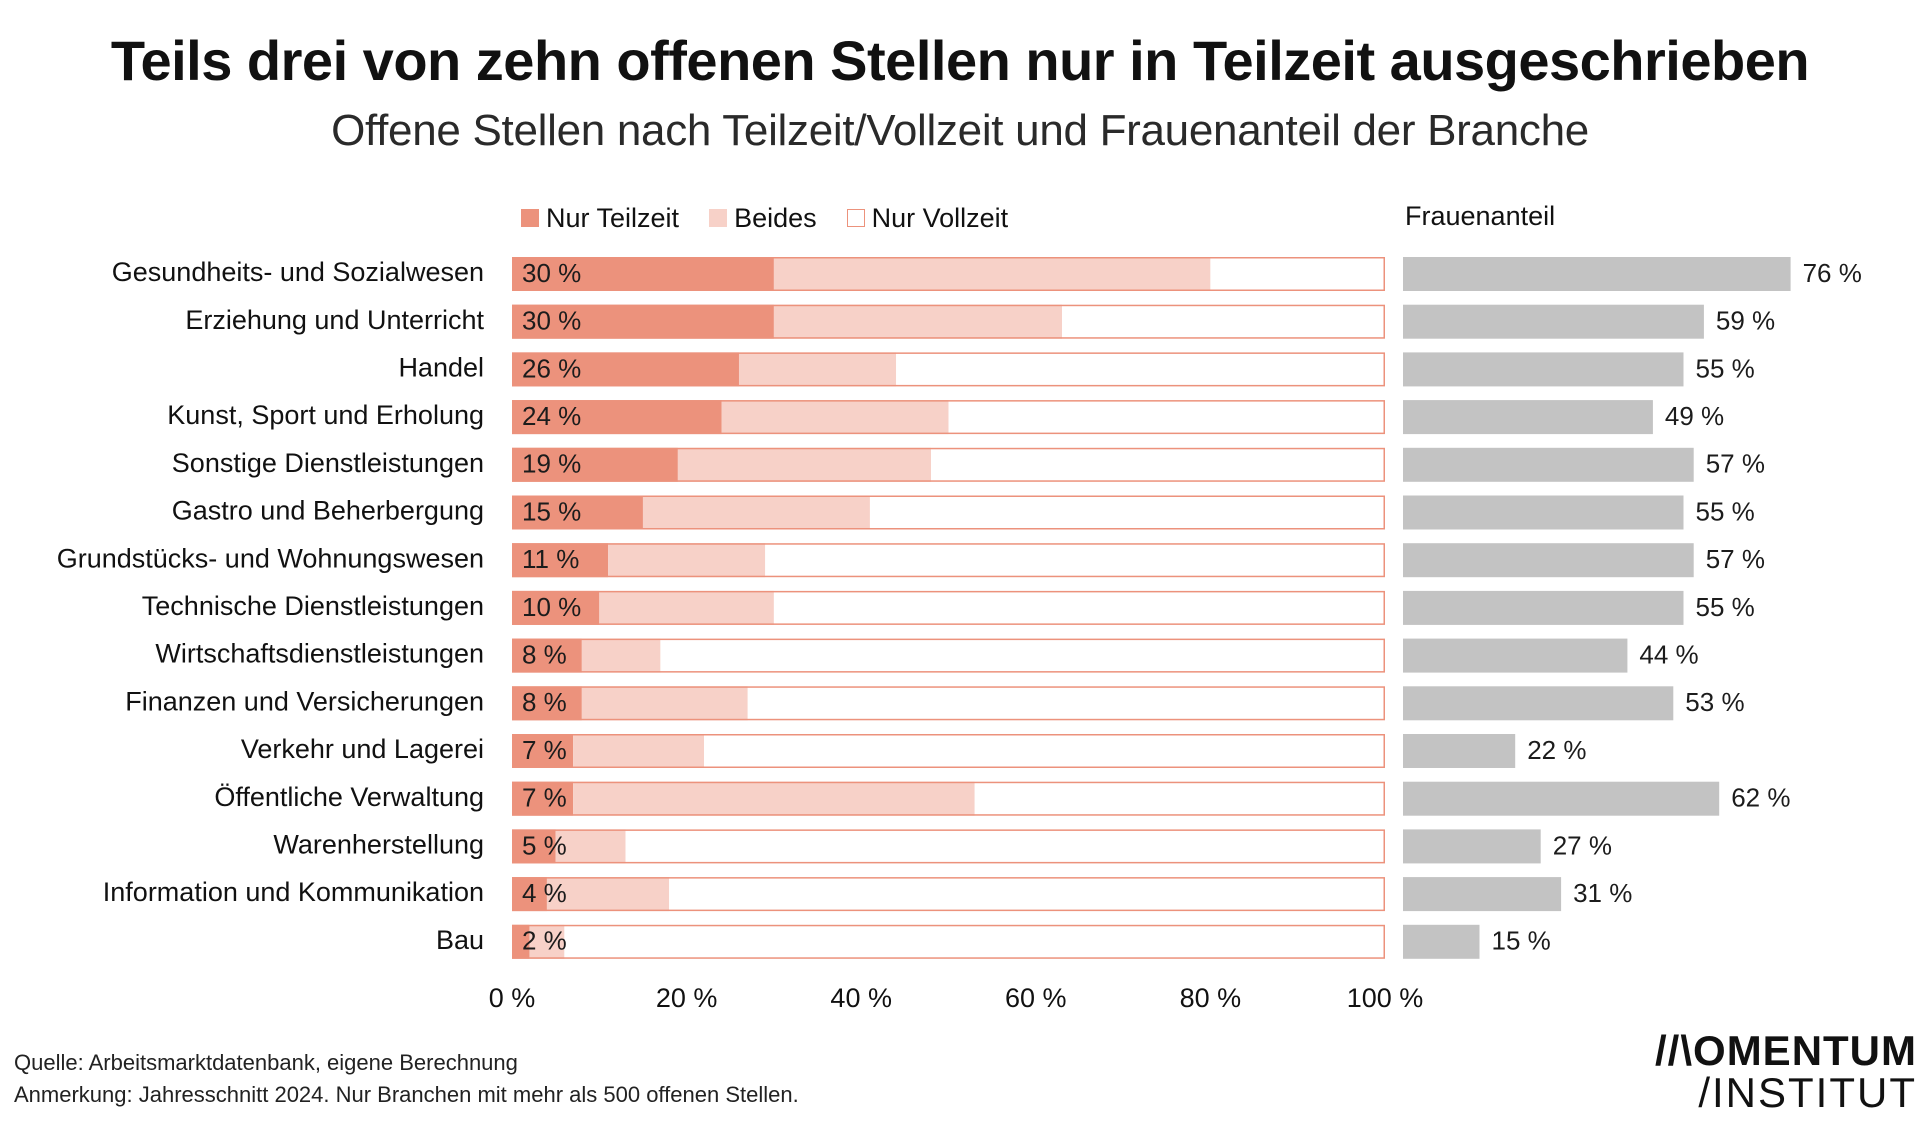 Image resolution: width=1920 pixels, height=1125 pixels. I want to click on logo-line-momentum: //\OMENTUM, so click(1786, 1050).